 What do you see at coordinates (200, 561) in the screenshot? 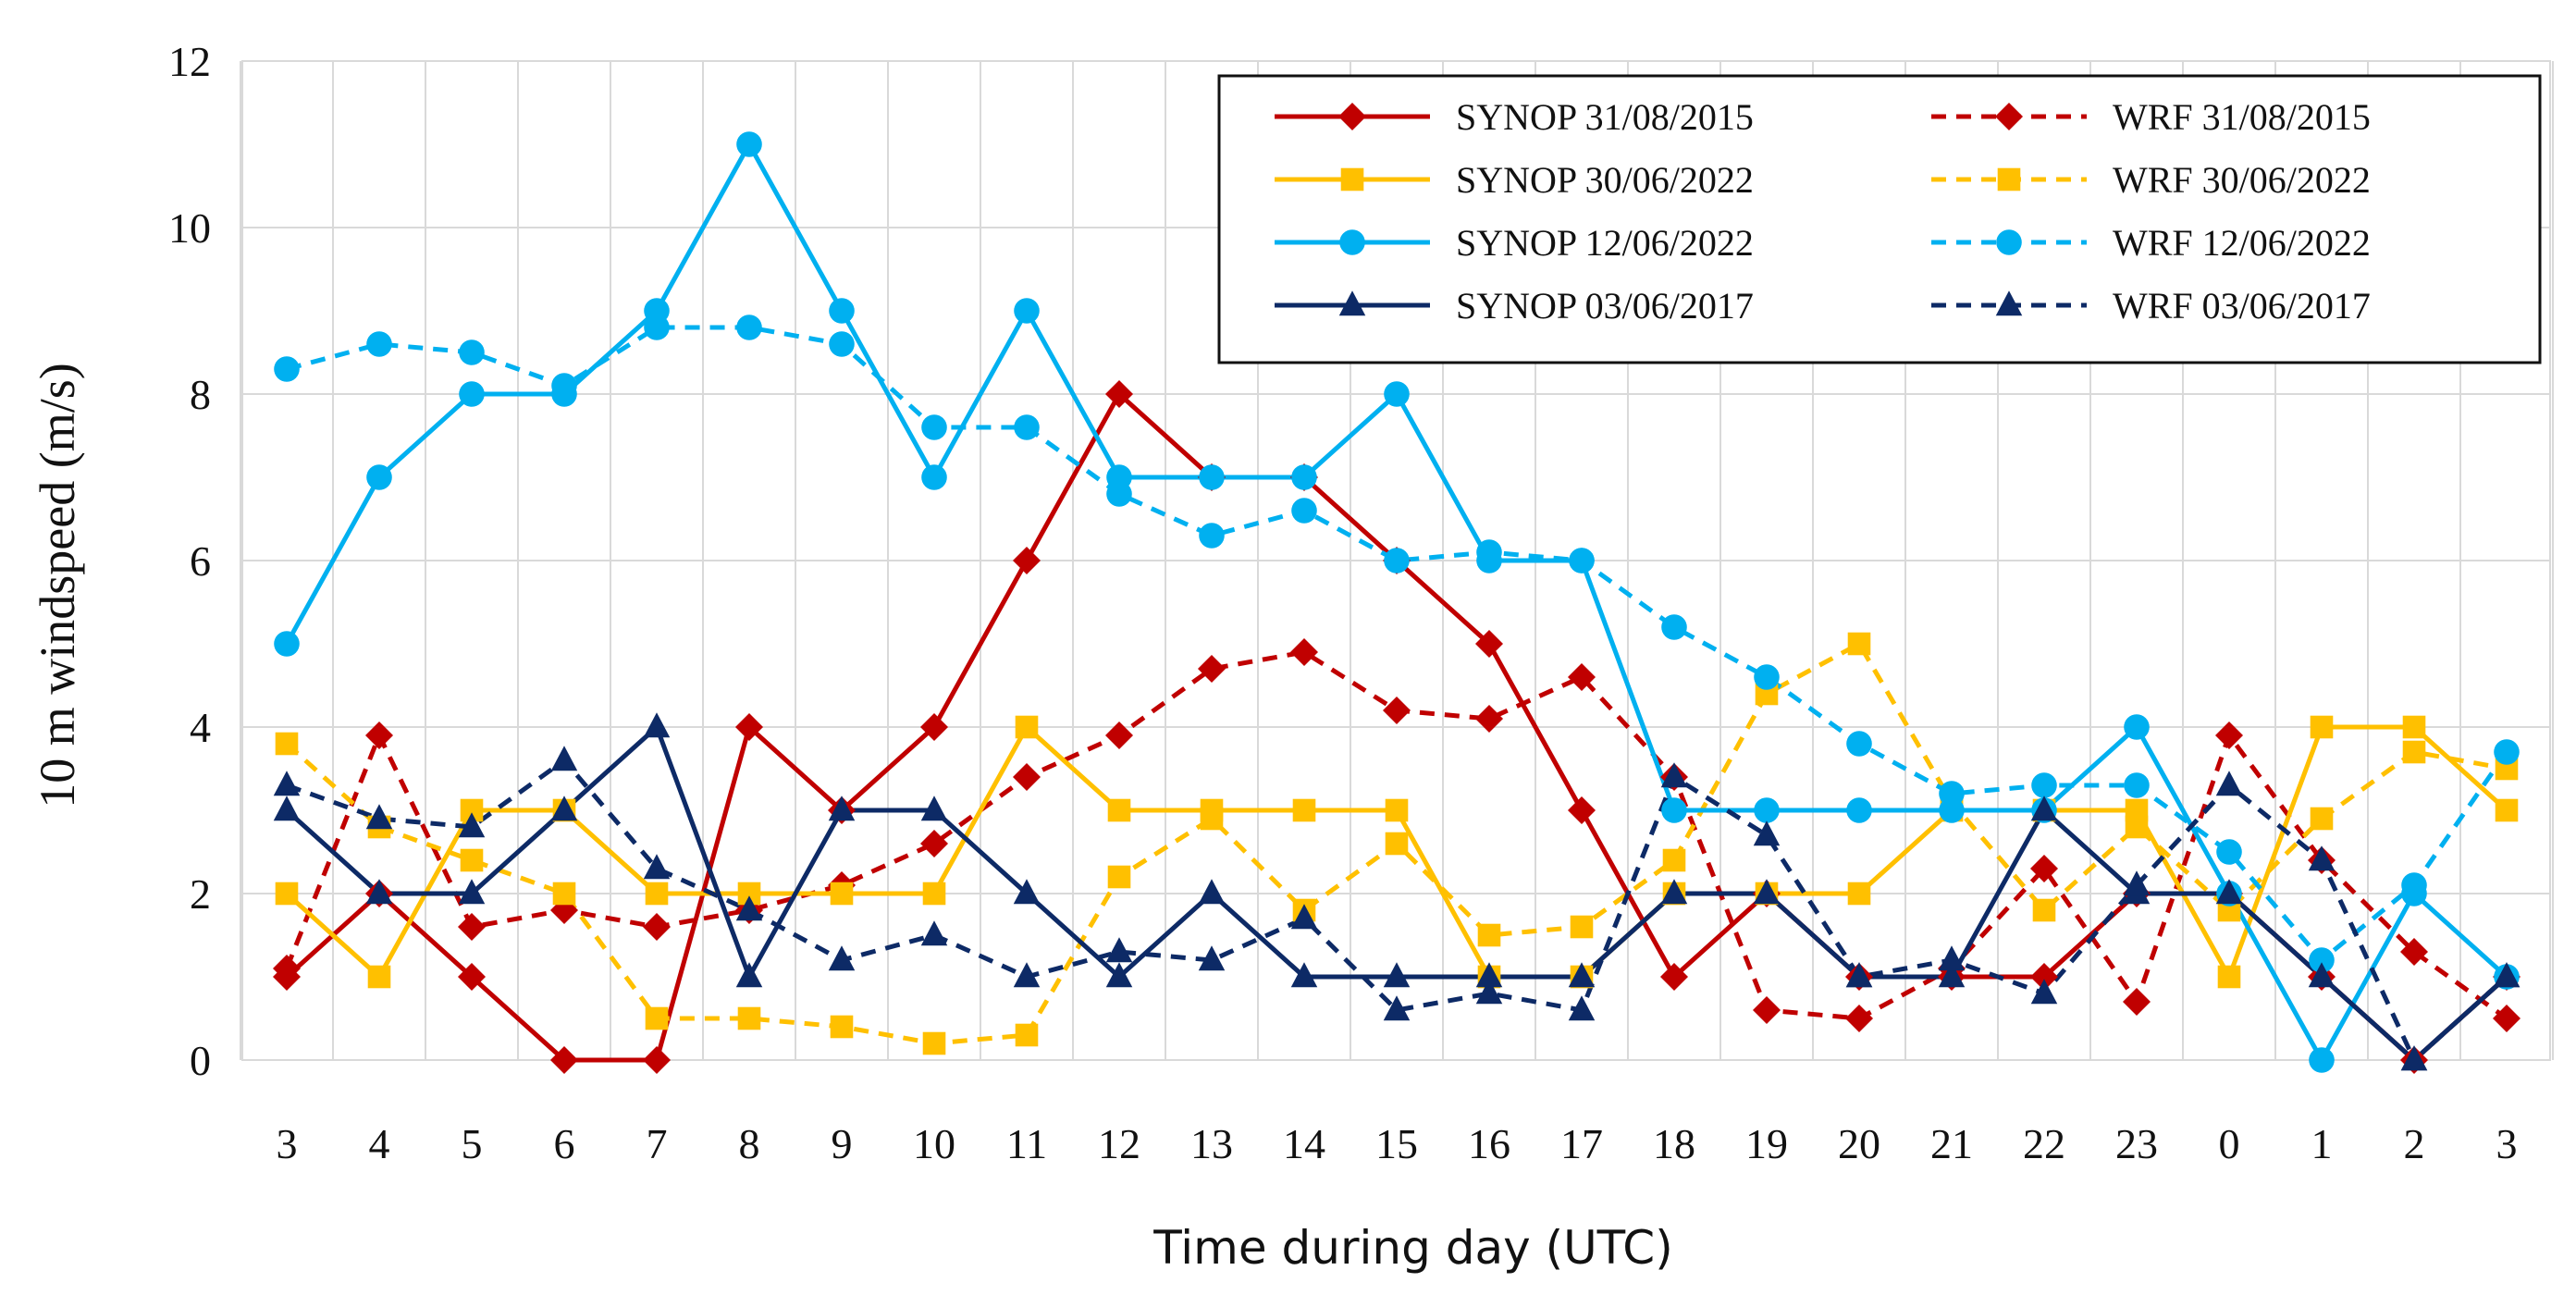
I see `y-tick-label: 6` at bounding box center [200, 561].